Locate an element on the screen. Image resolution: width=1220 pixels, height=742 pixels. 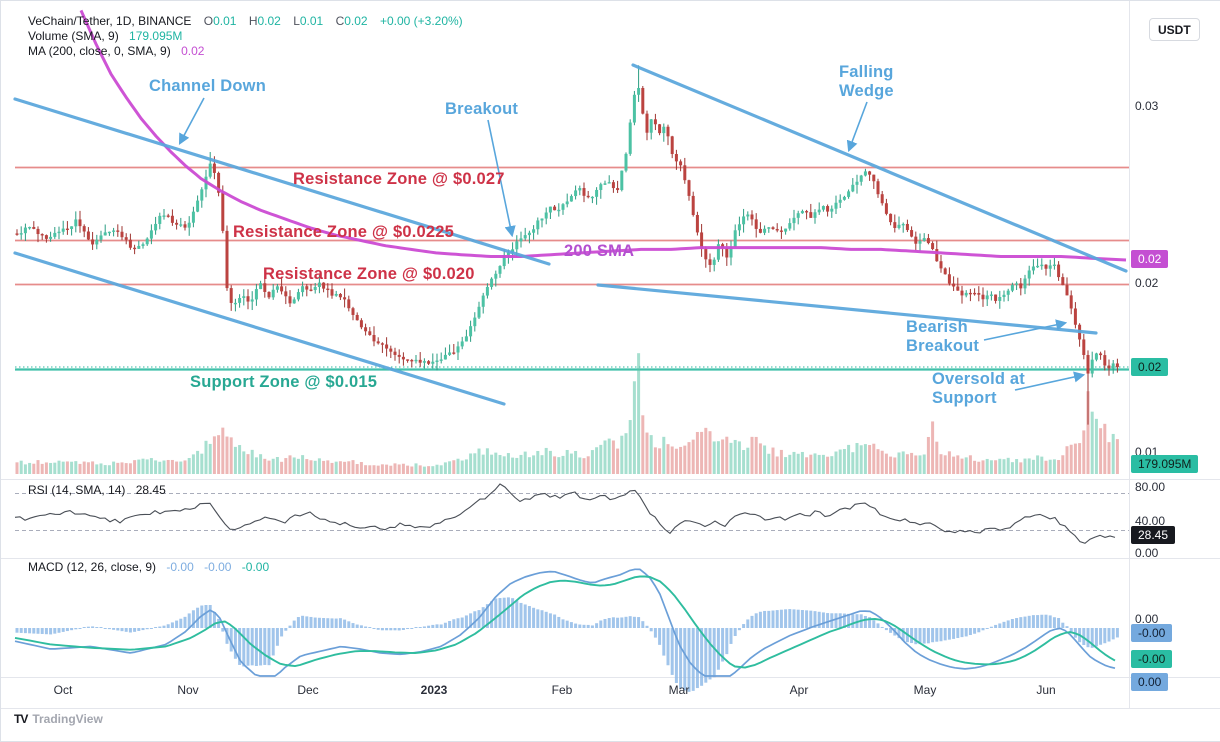
ohlc-close-key: C is located at coordinates (340, 21).